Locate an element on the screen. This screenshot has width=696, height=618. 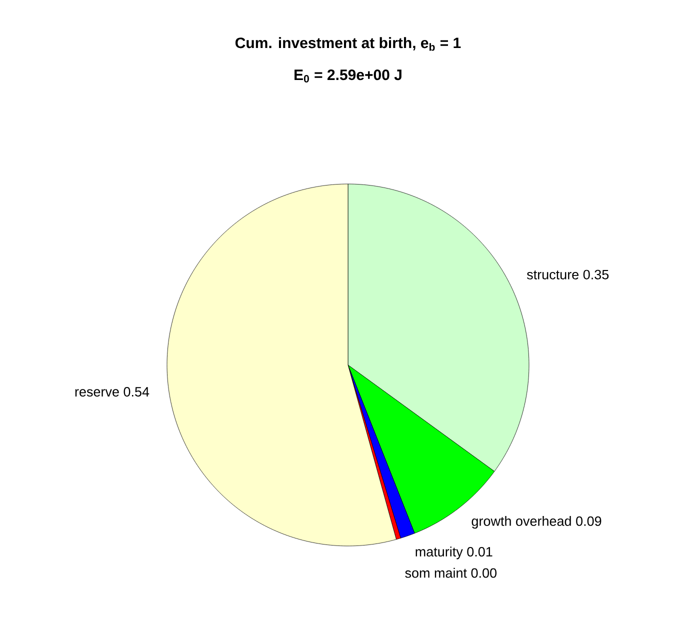
slice-label: structure is located at coordinates (552, 275).